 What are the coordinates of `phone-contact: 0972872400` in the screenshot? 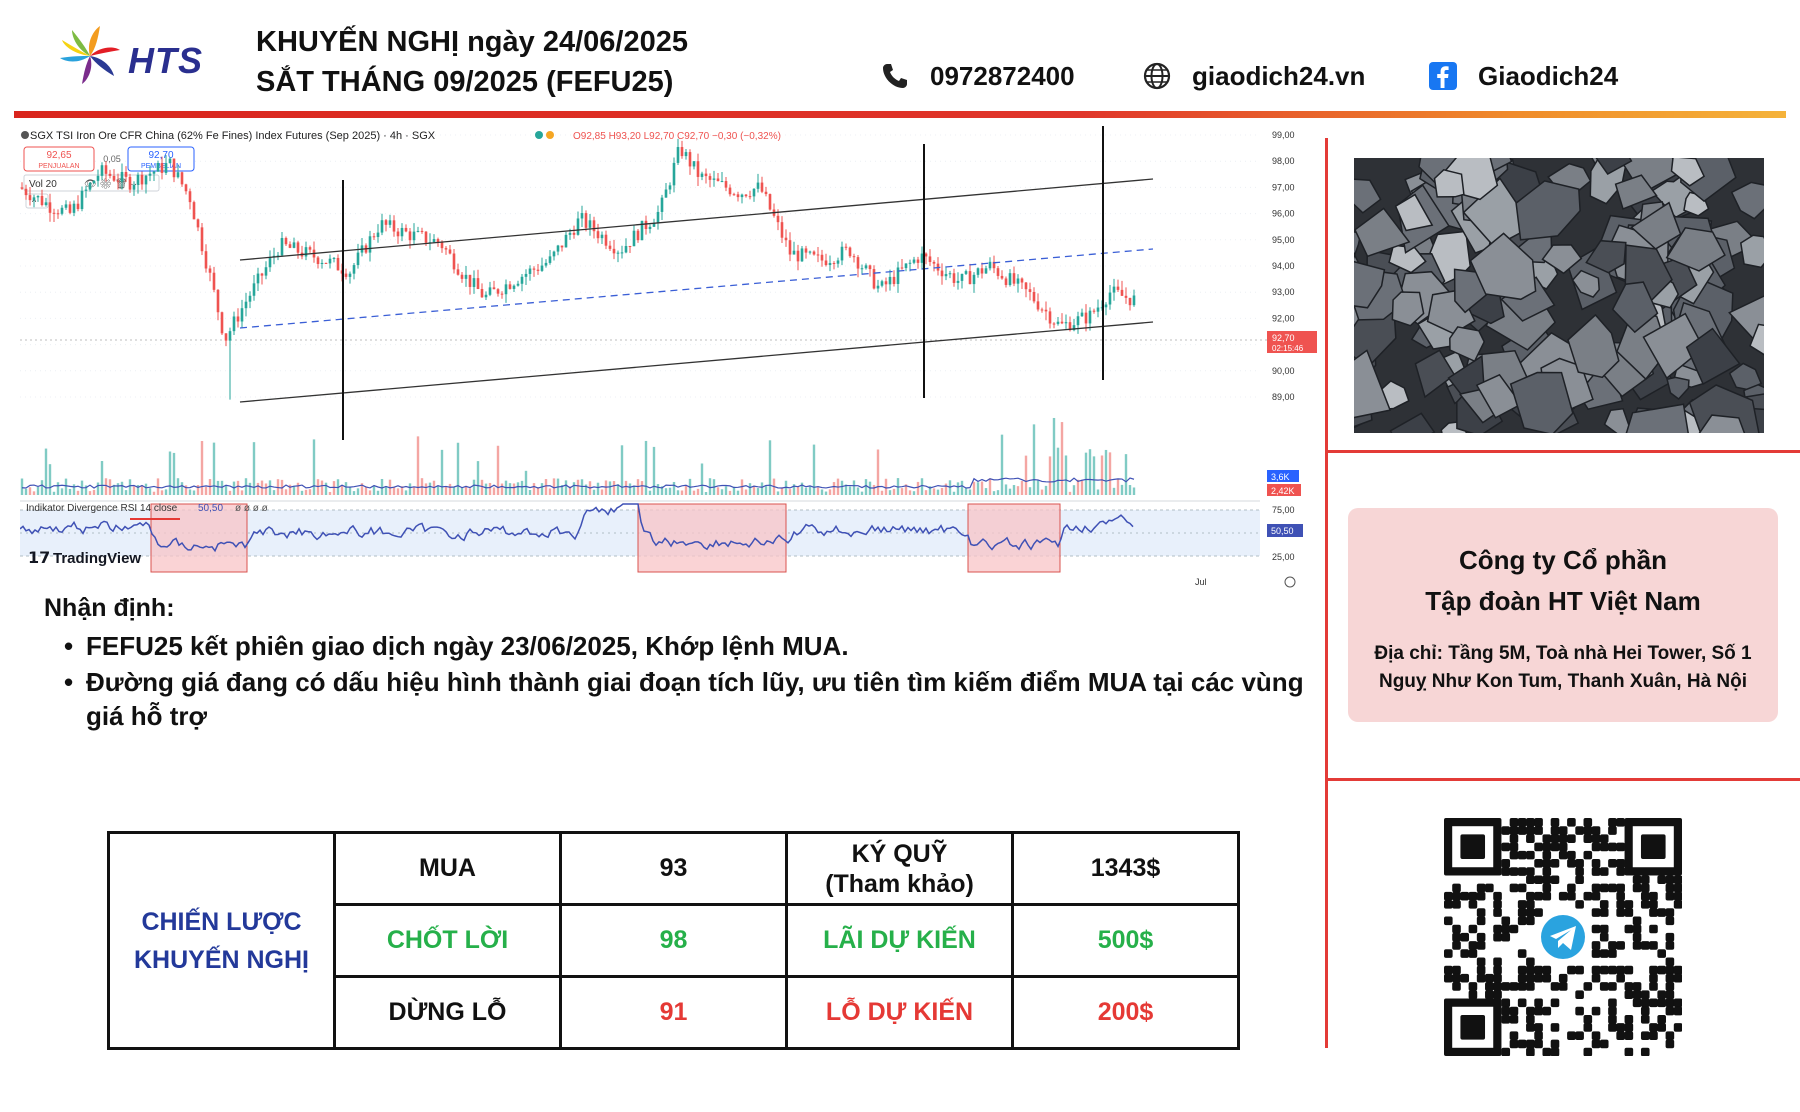 It's located at (977, 76).